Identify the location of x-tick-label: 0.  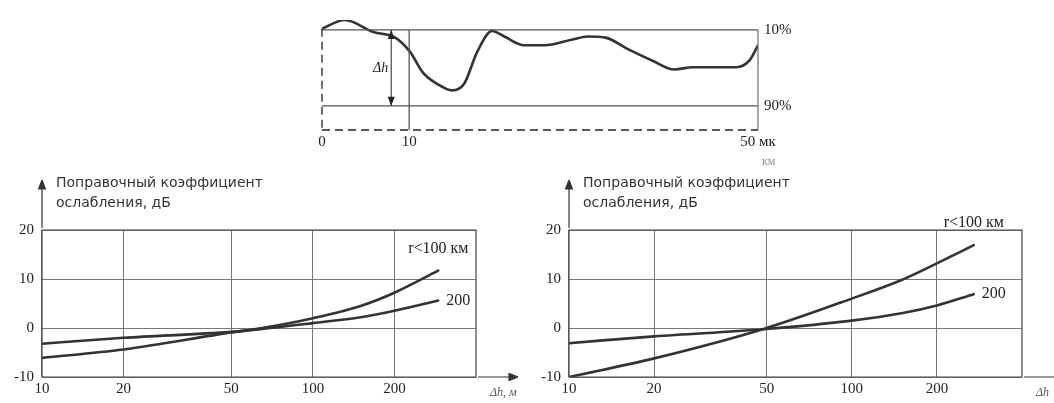
(322, 140).